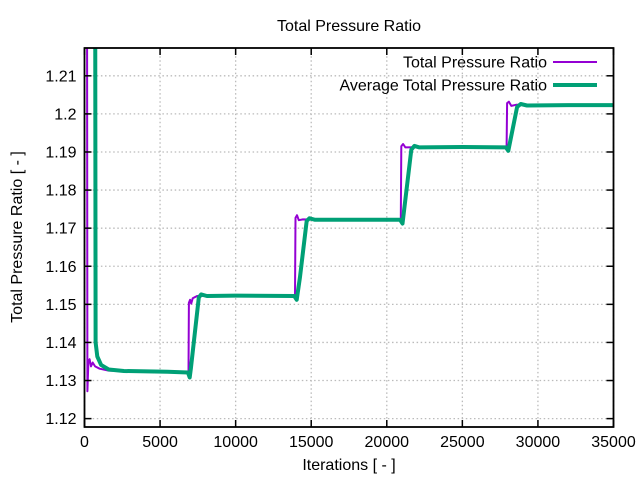 This screenshot has width=640, height=480. What do you see at coordinates (60, 381) in the screenshot?
I see `y-tick-label: 1.13` at bounding box center [60, 381].